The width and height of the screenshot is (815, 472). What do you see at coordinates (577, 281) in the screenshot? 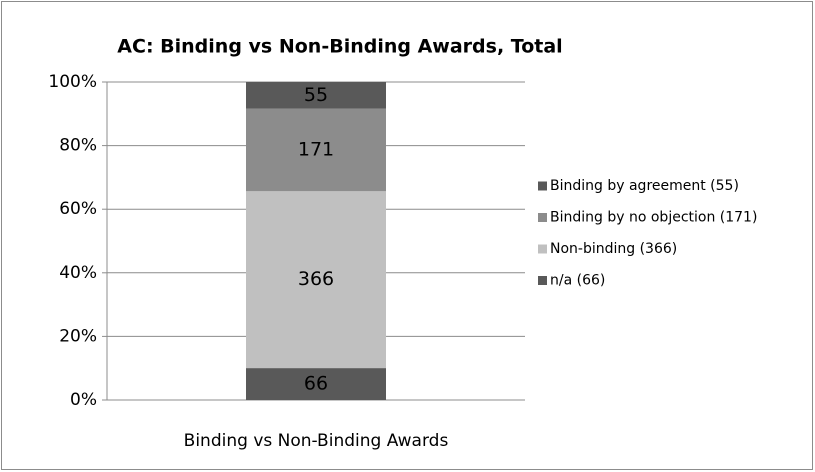
I see `legend-label: n/a (66)` at bounding box center [577, 281].